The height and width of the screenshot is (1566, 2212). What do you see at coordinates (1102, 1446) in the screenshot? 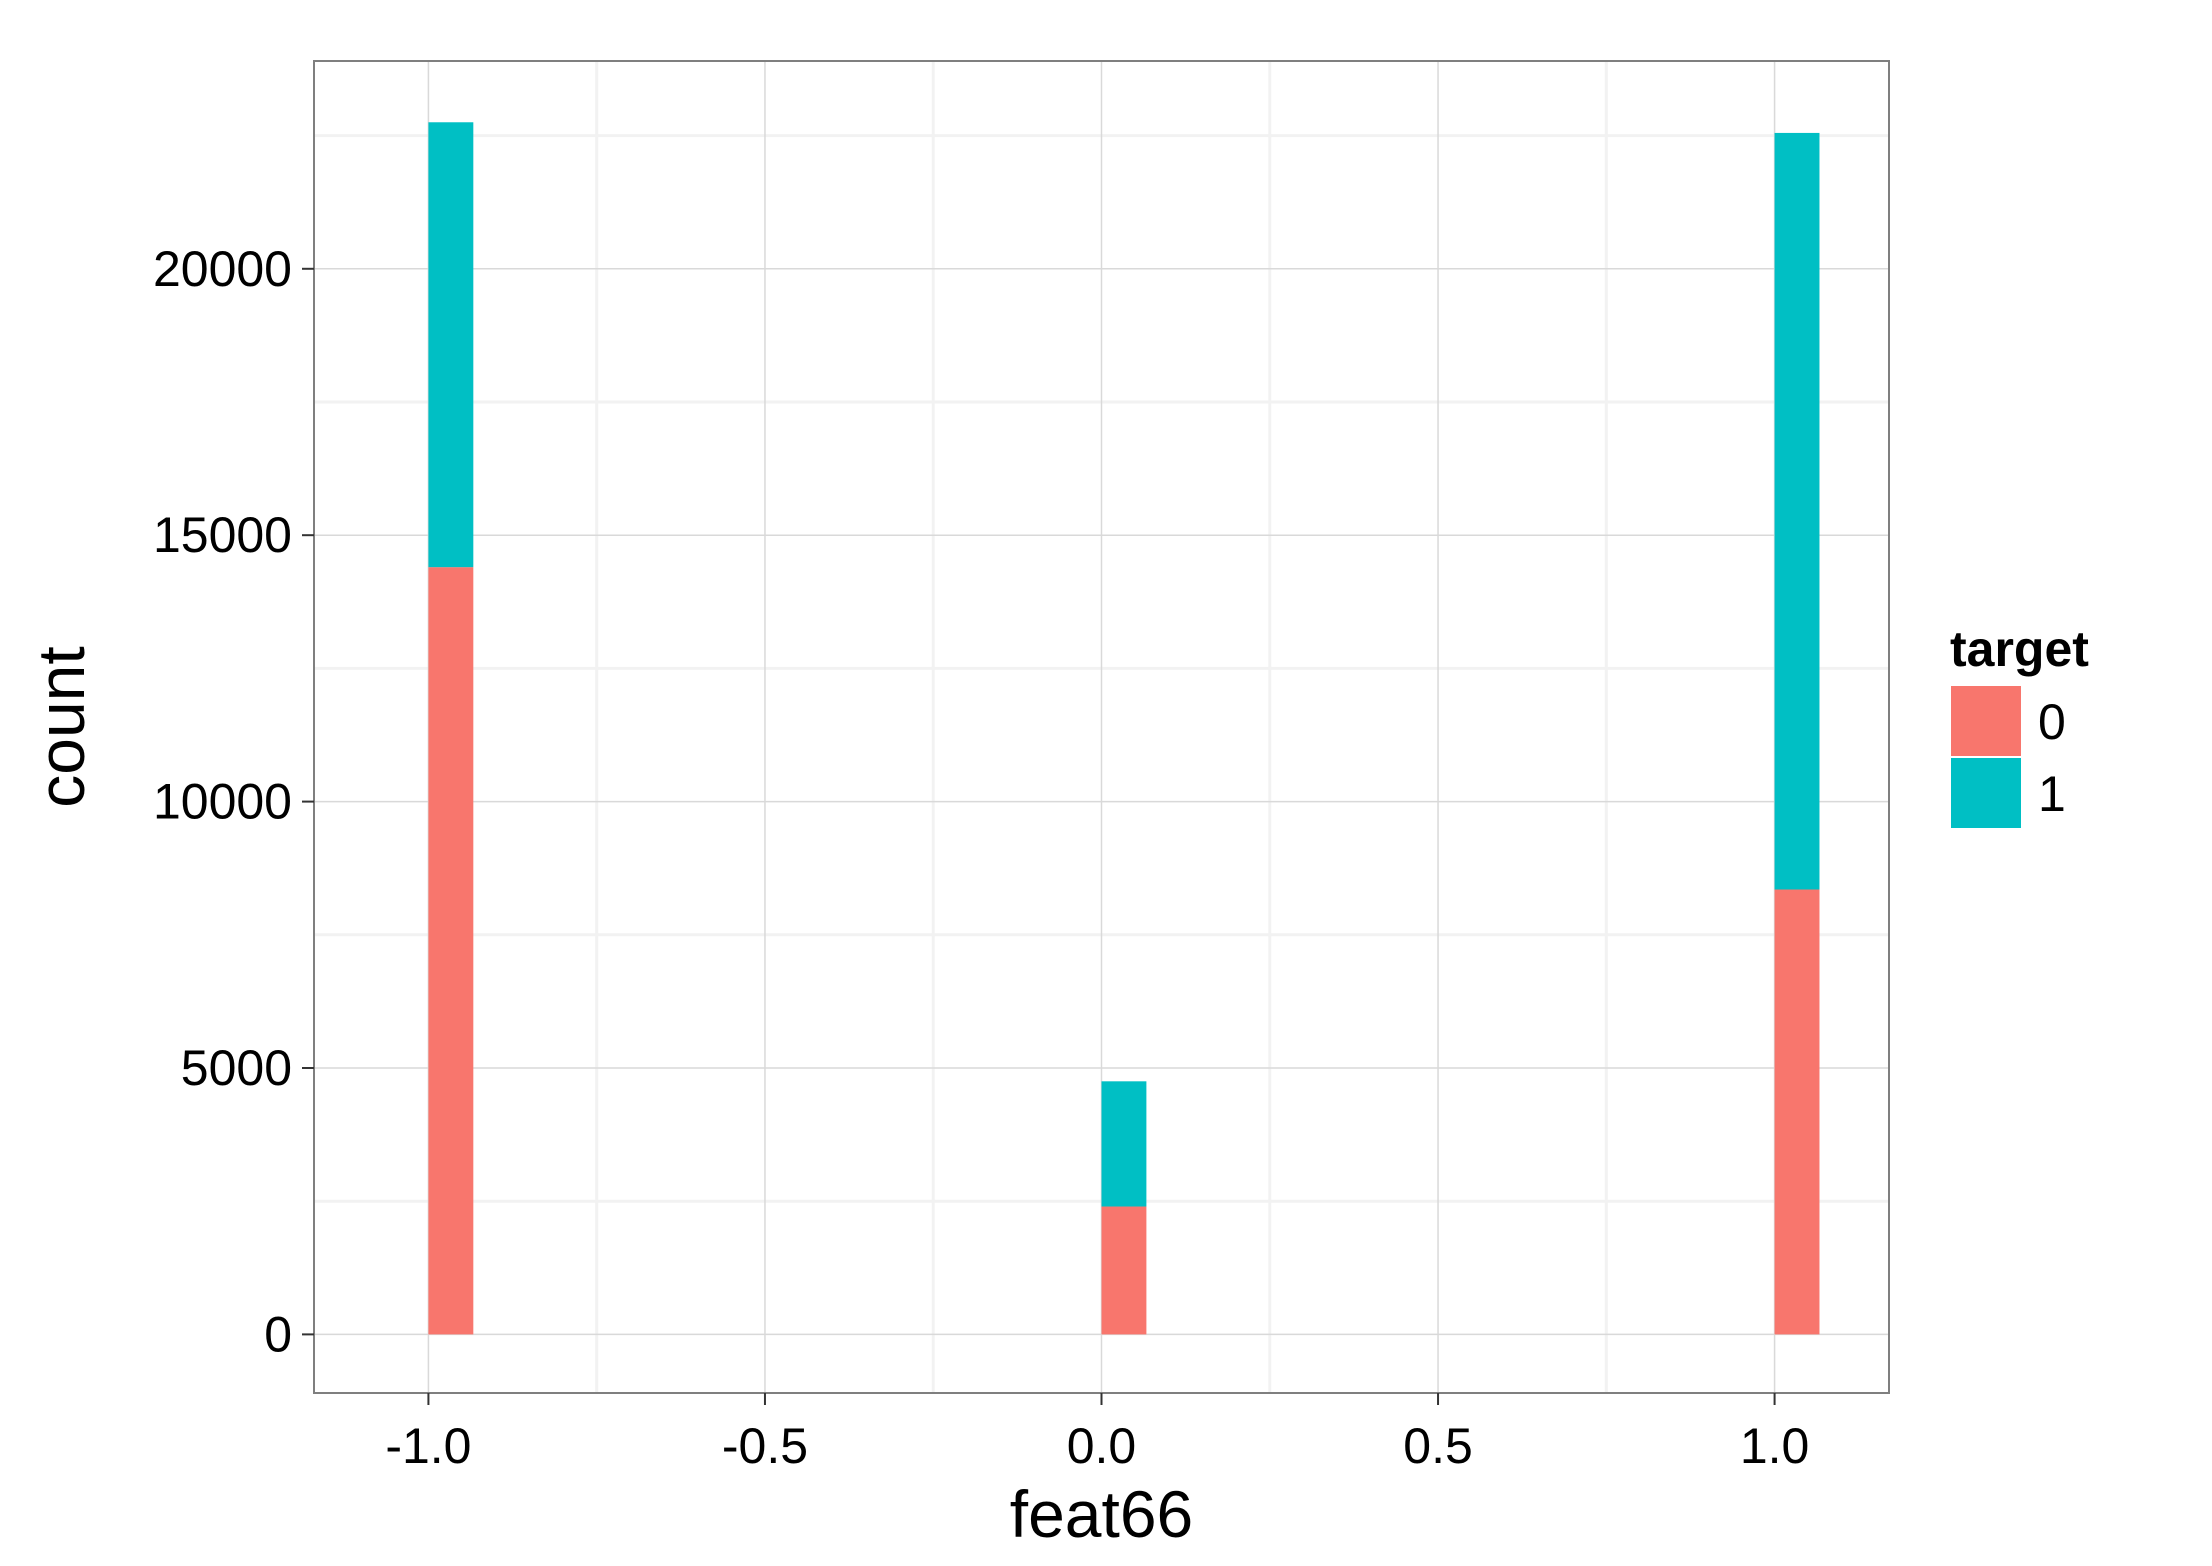
I see `x-tick-label: 0.0` at bounding box center [1102, 1446].